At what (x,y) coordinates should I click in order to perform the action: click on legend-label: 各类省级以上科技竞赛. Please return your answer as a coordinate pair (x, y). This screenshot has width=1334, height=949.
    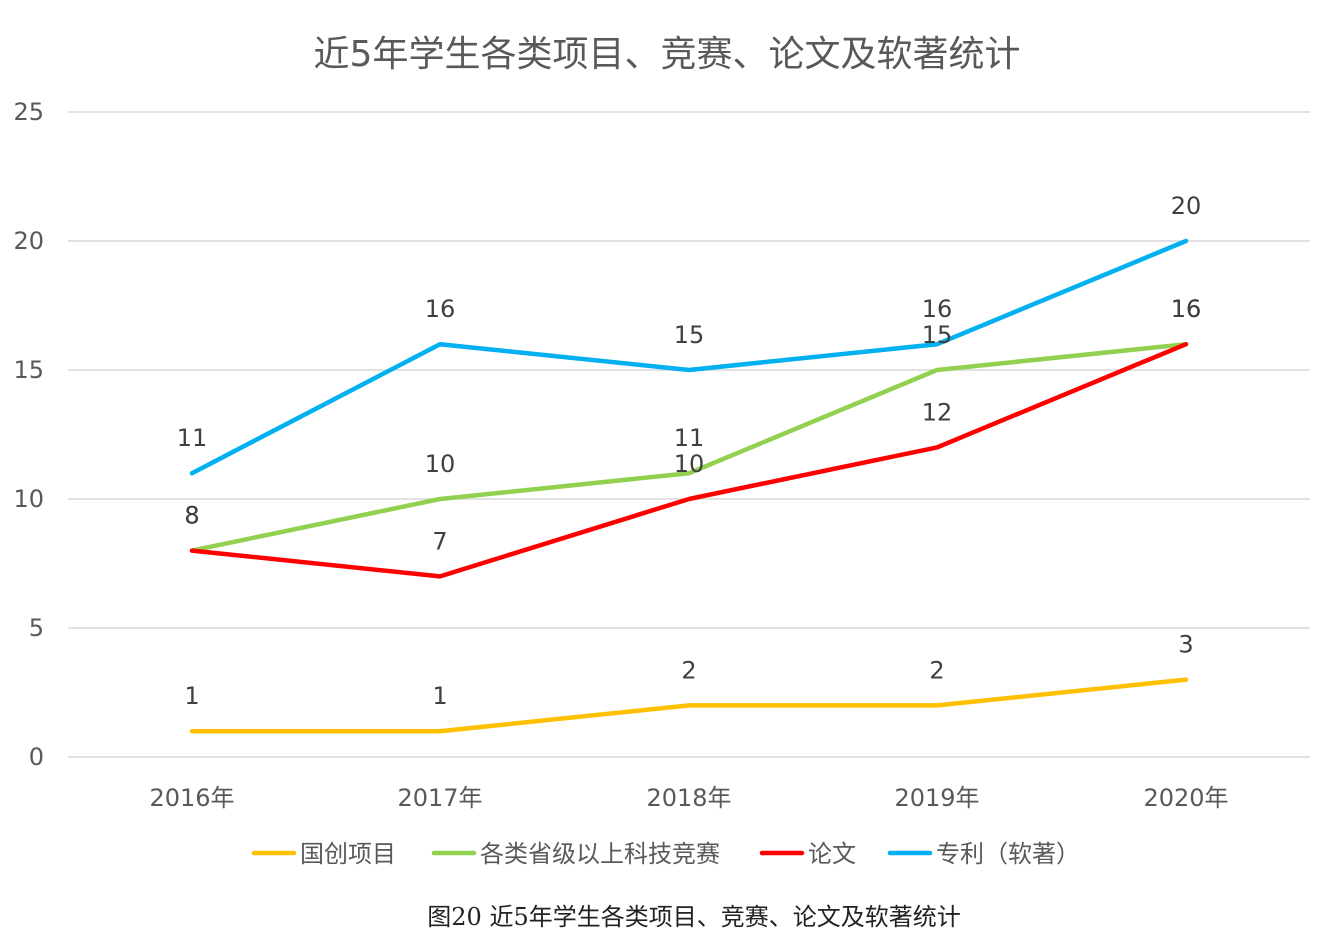
    Looking at the image, I should click on (600, 854).